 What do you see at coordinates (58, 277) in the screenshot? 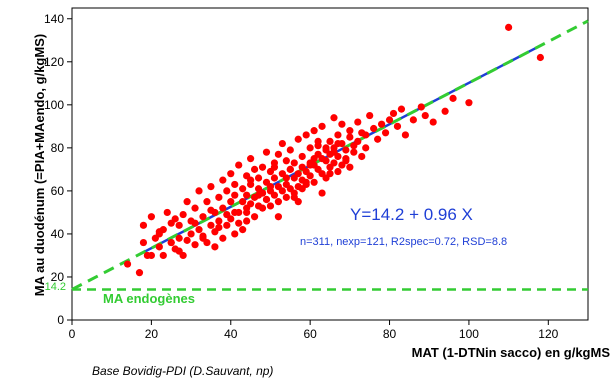
I see `y-tick-label: 20` at bounding box center [58, 277].